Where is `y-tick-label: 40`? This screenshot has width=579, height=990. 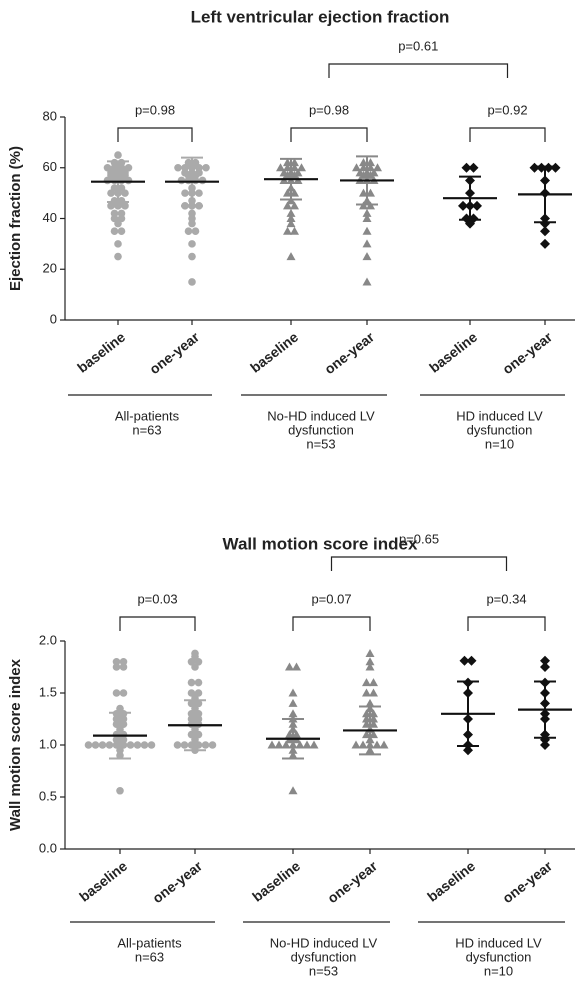
y-tick-label: 40 is located at coordinates (50, 217).